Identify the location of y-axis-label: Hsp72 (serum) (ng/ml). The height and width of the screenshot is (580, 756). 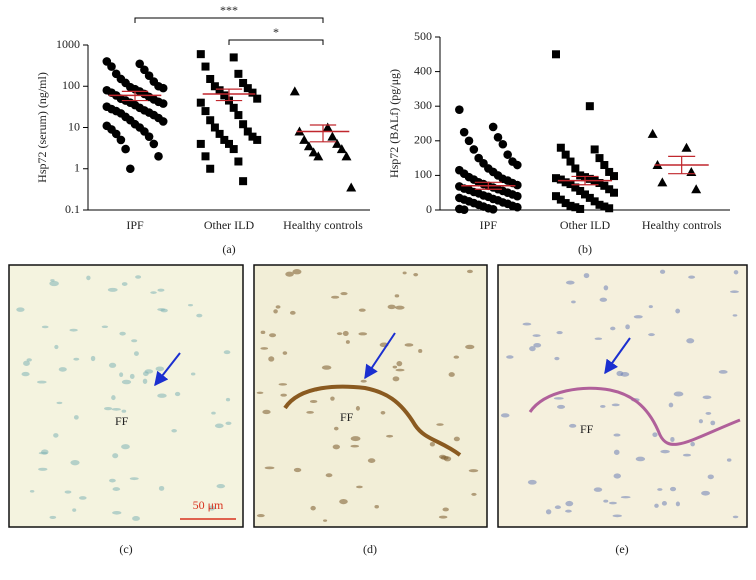
(42, 127).